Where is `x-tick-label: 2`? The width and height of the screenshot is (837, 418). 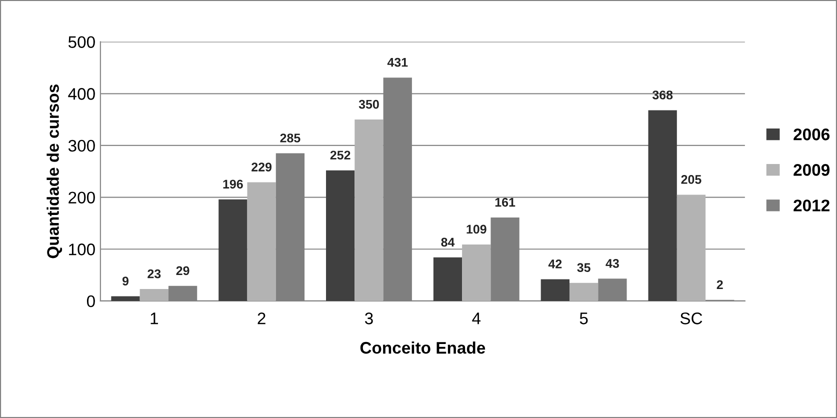
x-tick-label: 2 is located at coordinates (262, 318).